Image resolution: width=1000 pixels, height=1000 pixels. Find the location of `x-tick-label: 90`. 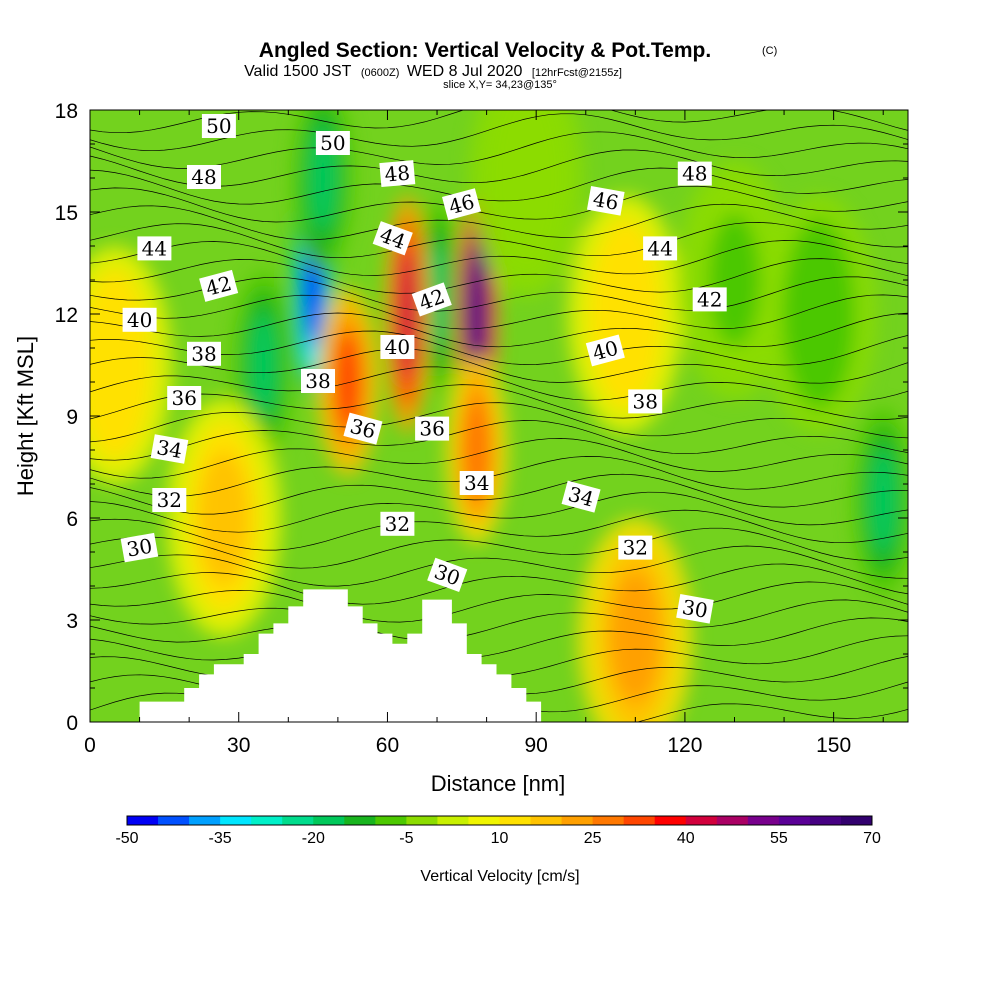

x-tick-label: 90 is located at coordinates (536, 745).